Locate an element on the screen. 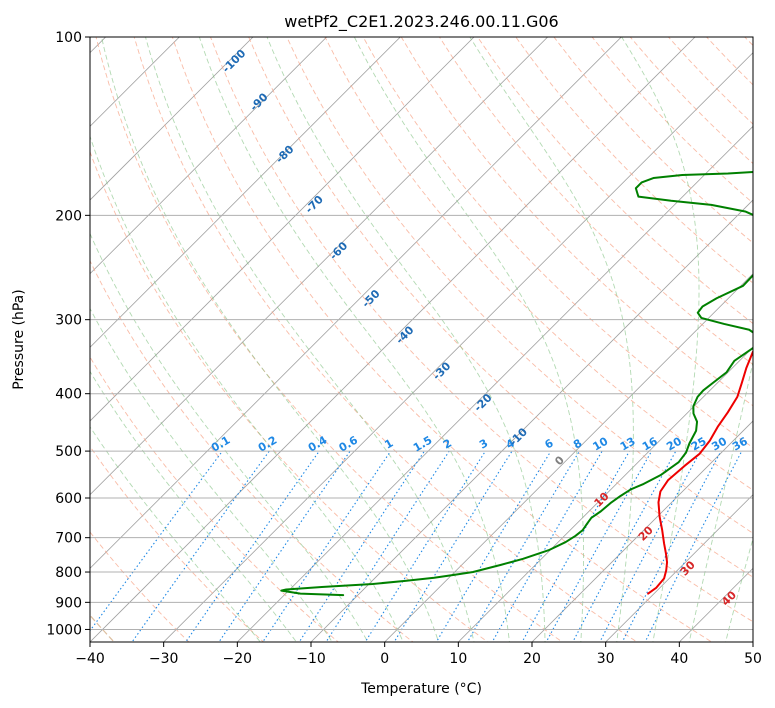  x-tick-label: 30 is located at coordinates (606, 659).